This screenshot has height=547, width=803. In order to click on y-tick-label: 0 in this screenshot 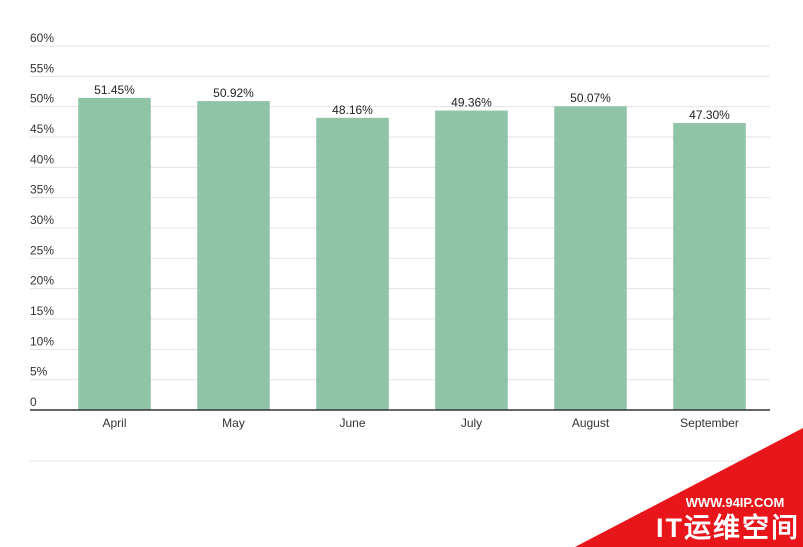, I will do `click(33, 402)`.